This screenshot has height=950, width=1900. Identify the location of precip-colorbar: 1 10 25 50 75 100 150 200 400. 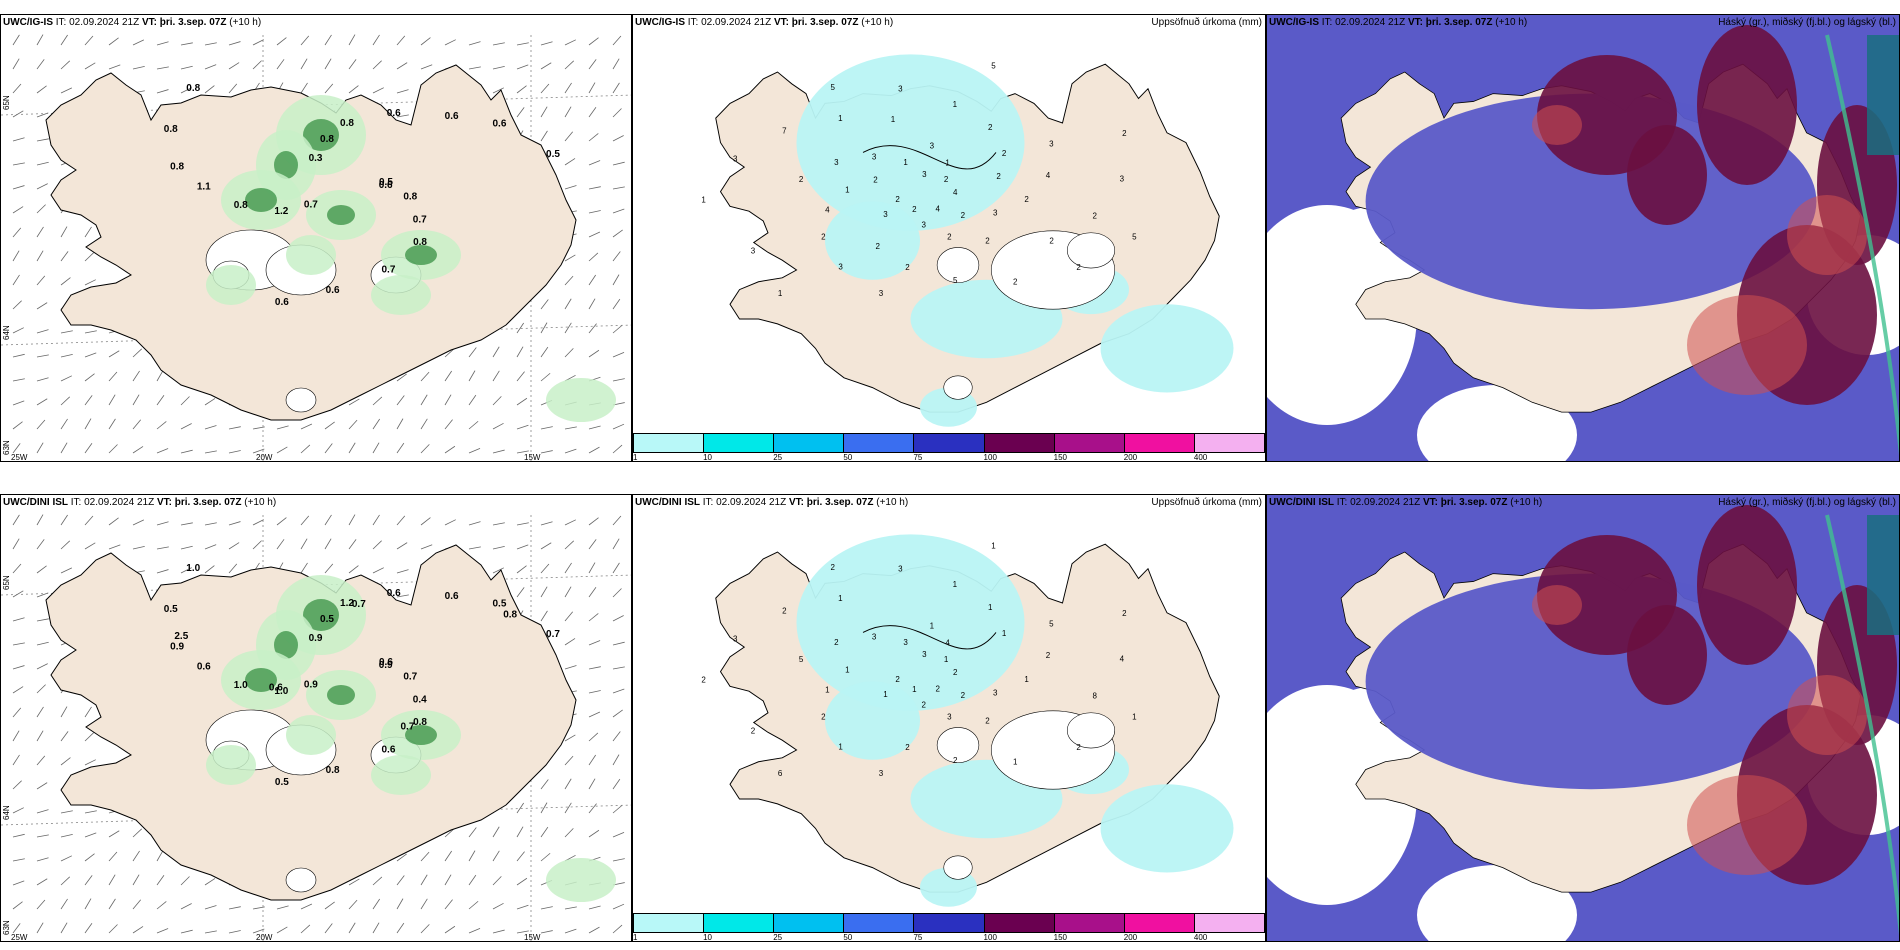
(949, 927).